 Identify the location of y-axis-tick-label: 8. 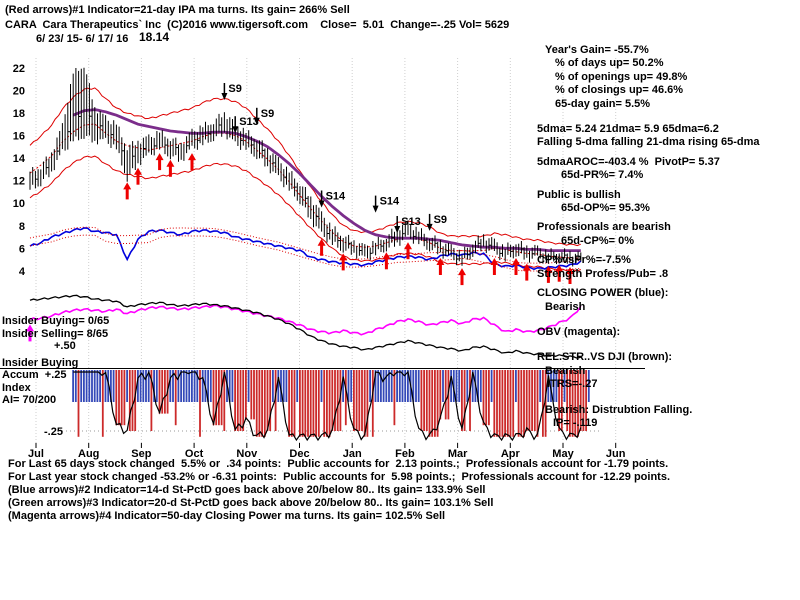
(22, 227).